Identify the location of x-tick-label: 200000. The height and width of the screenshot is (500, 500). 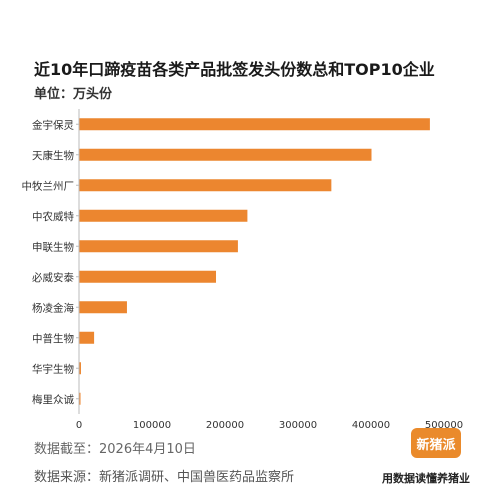
(225, 425).